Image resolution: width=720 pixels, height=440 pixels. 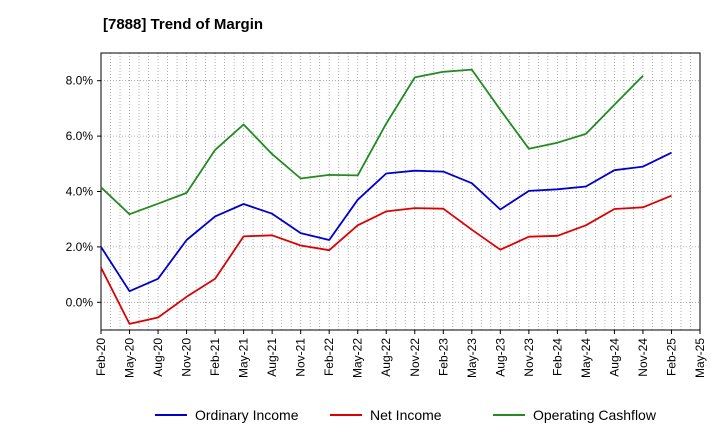 What do you see at coordinates (406, 415) in the screenshot?
I see `legend-label-net-income: Net Income` at bounding box center [406, 415].